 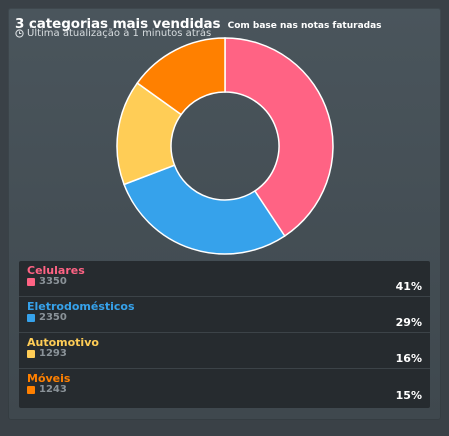 What do you see at coordinates (408, 286) in the screenshot?
I see `legend-percent: 41%` at bounding box center [408, 286].